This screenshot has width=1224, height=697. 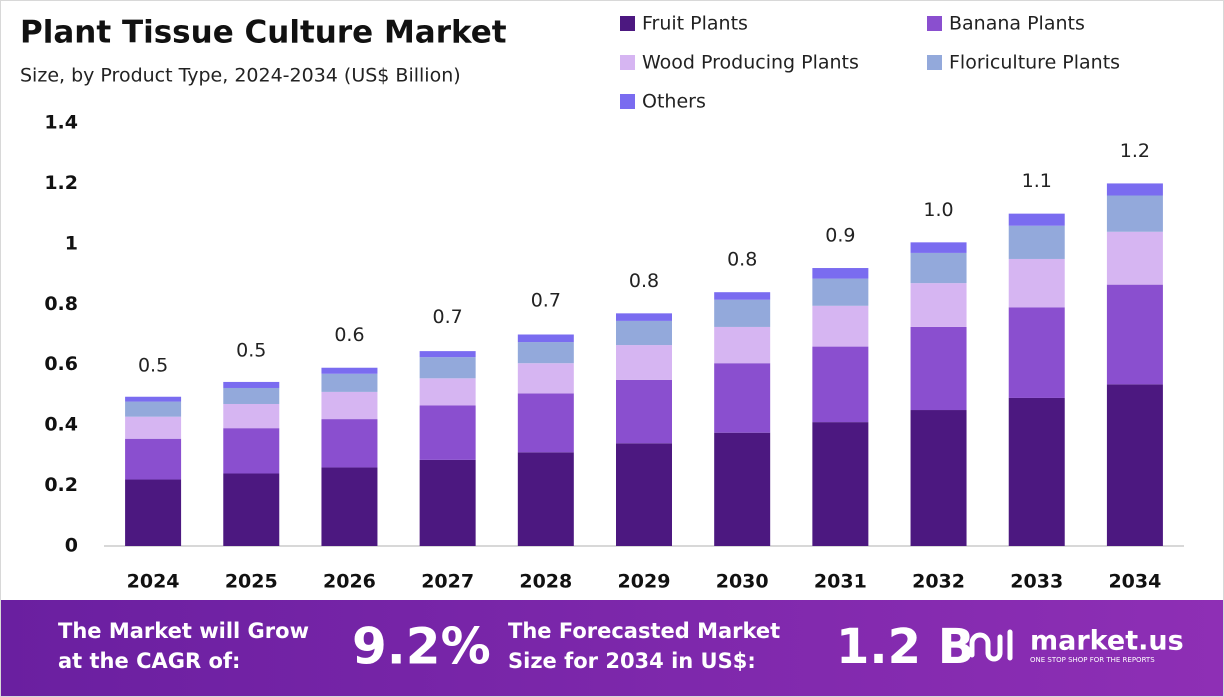 I want to click on y-tick-label: 0.4, so click(x=61, y=425).